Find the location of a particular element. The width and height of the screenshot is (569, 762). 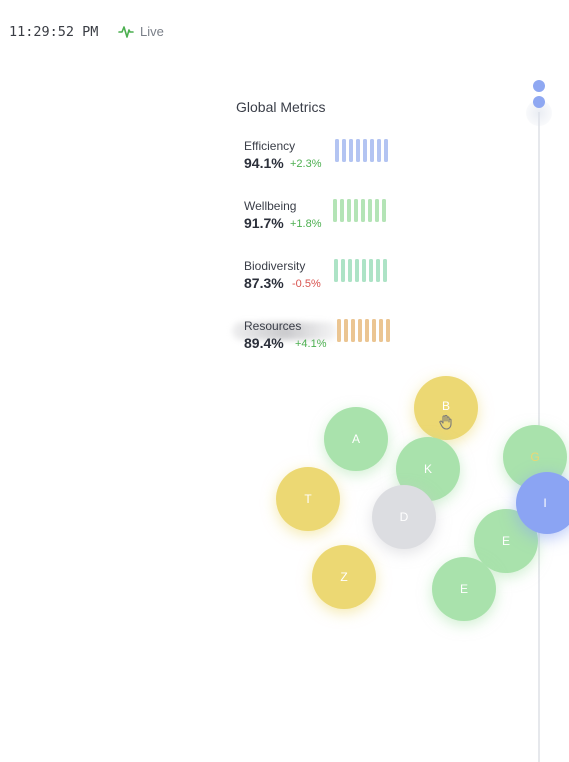

drag-smear is located at coordinates (285, 331).